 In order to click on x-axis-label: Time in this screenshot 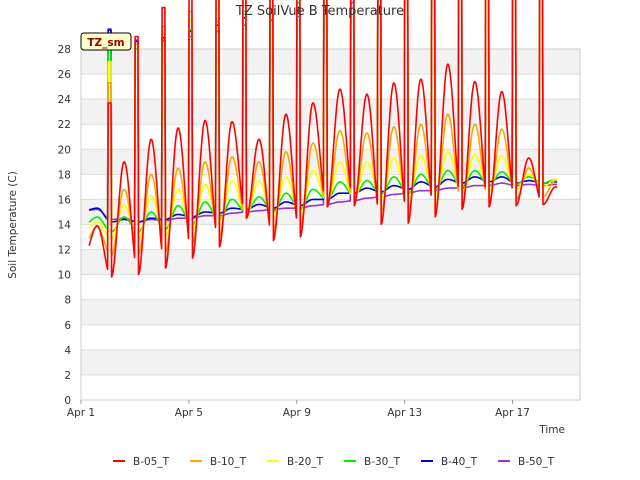, I will do `click(551, 430)`.